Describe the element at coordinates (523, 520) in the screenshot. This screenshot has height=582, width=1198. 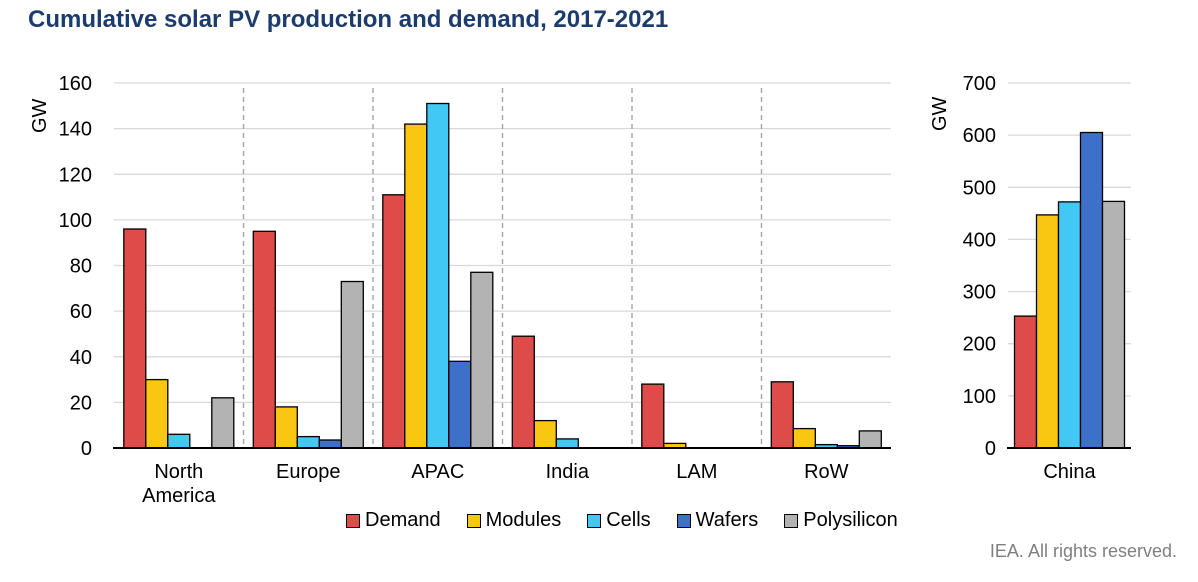
I see `legend-label: Modules` at that location.